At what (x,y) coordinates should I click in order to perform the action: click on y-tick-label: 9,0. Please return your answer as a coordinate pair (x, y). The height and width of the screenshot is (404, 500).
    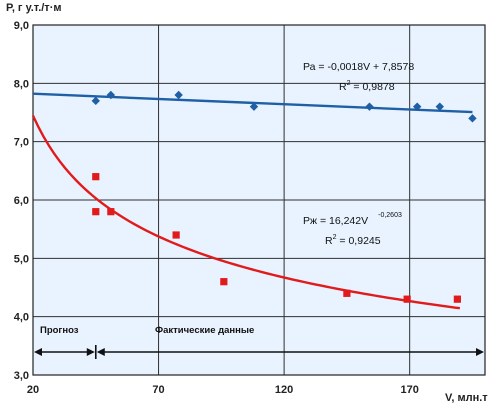
    Looking at the image, I should click on (21, 26).